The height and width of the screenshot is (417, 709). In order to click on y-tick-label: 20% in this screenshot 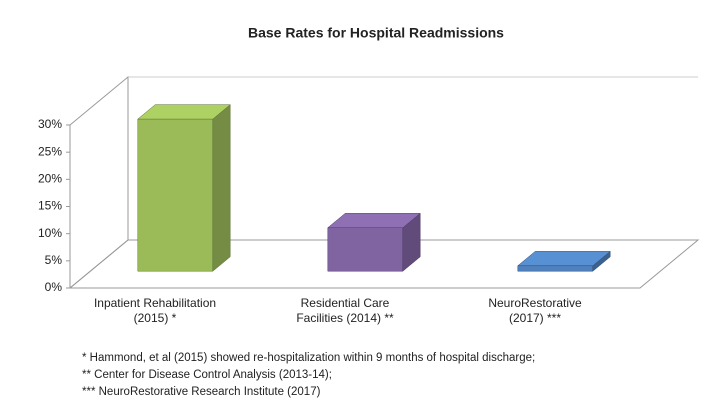, I will do `click(50, 179)`.